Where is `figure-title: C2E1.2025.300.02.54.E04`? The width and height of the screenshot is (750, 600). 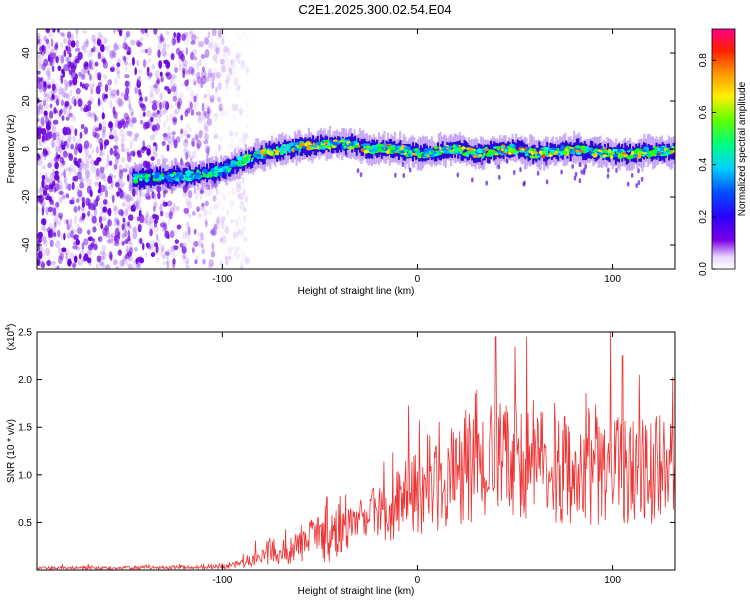
figure-title: C2E1.2025.300.02.54.E04 is located at coordinates (375, 9).